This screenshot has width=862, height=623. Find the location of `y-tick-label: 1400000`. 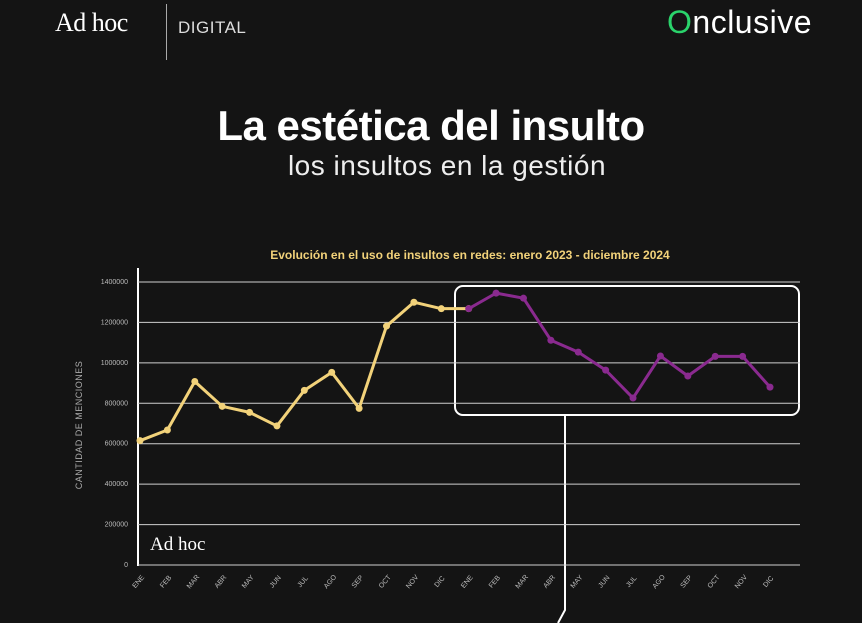

y-tick-label: 1400000 is located at coordinates (114, 282).